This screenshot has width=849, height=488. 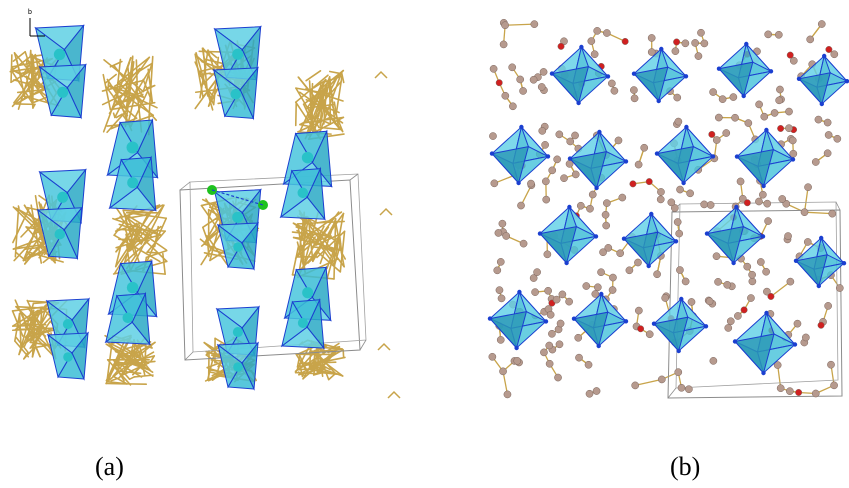 What do you see at coordinates (685, 466) in the screenshot?
I see `caption-b: (b)` at bounding box center [685, 466].